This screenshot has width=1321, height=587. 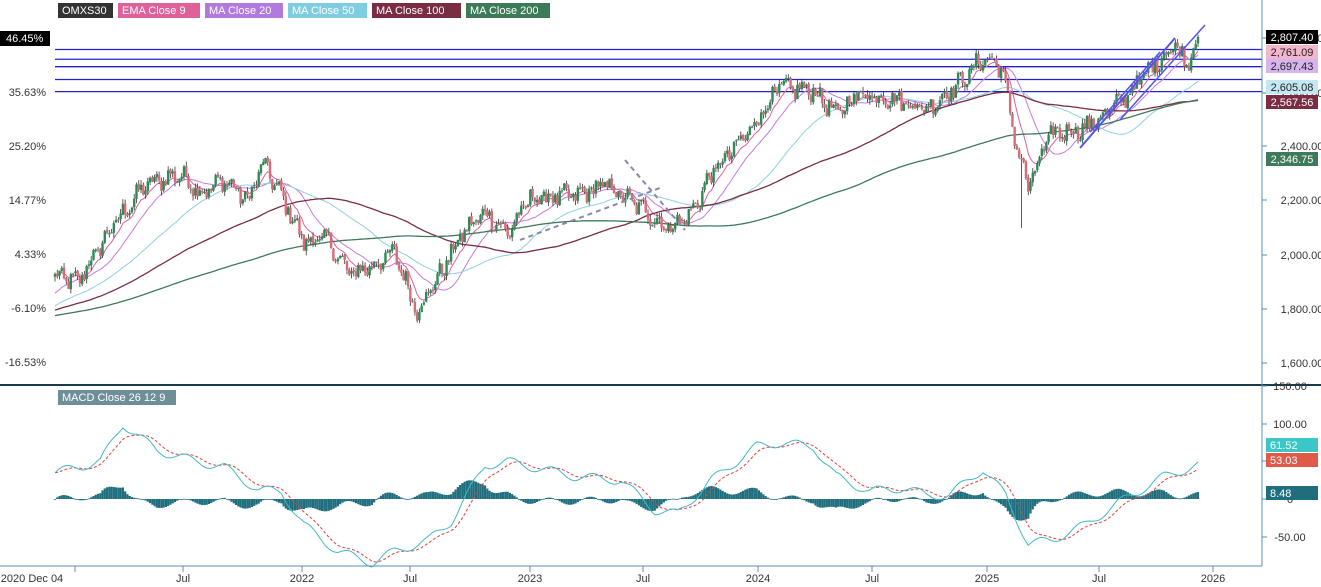 What do you see at coordinates (28, 147) in the screenshot?
I see `left-tick-label: 25.20%` at bounding box center [28, 147].